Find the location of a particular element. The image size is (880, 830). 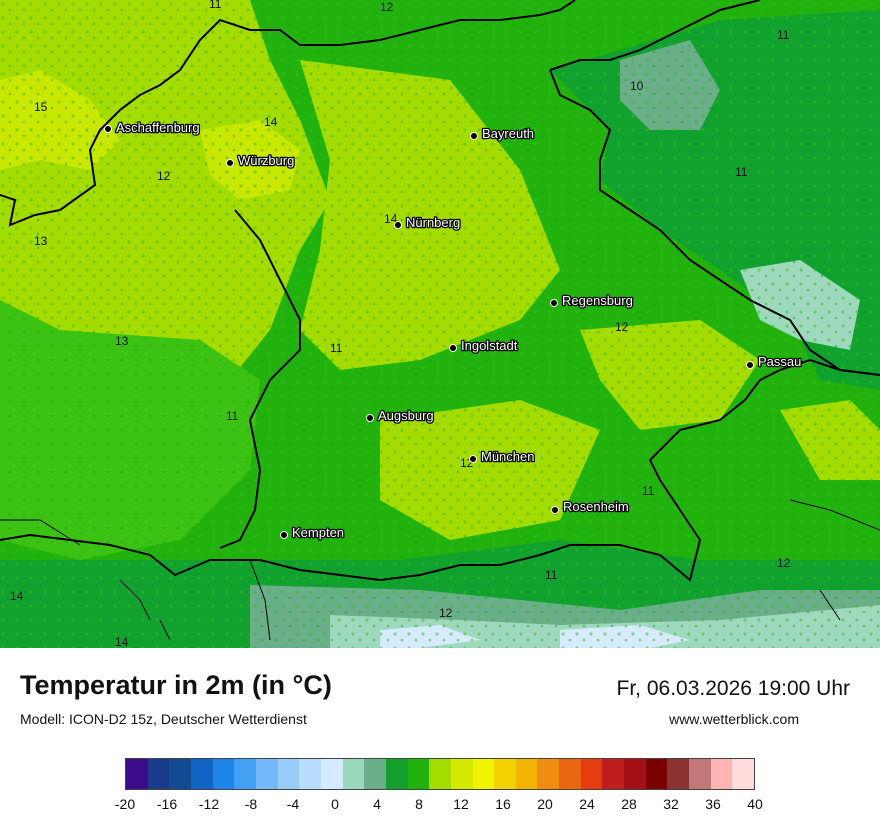

city-augsburg: Augsburg is located at coordinates (400, 415).